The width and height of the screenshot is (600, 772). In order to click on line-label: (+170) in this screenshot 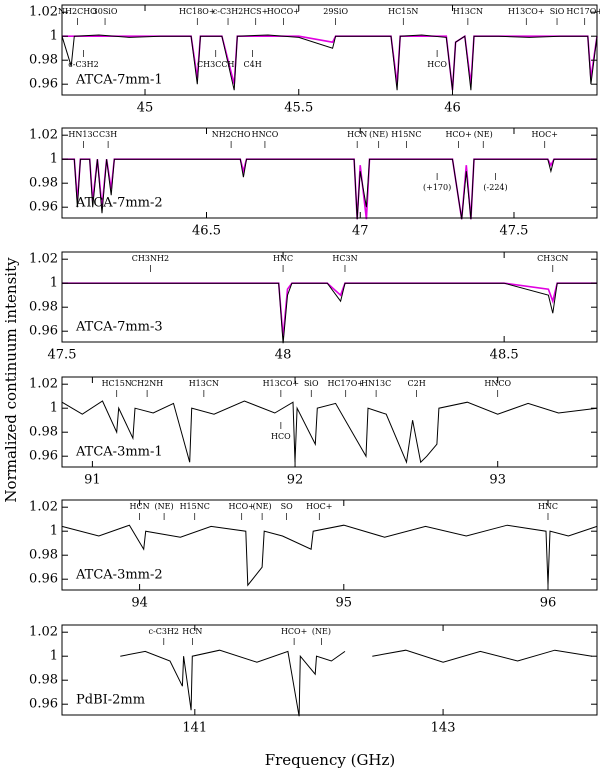, I will do `click(437, 187)`.